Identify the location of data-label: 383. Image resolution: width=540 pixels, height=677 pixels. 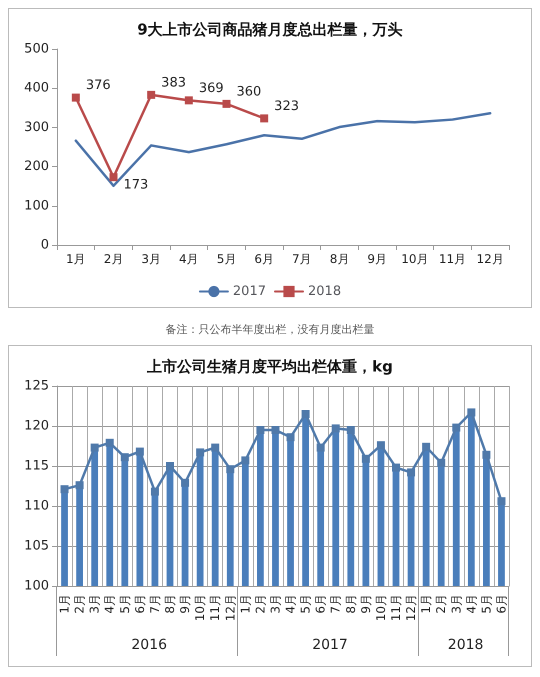
(173, 82).